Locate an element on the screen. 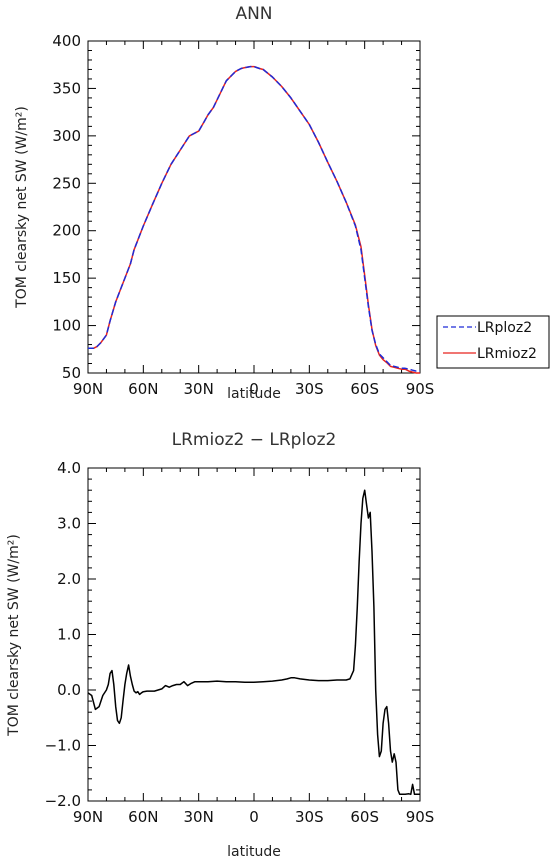 Image resolution: width=554 pixels, height=861 pixels. y-tick-label: 200 is located at coordinates (66, 231).